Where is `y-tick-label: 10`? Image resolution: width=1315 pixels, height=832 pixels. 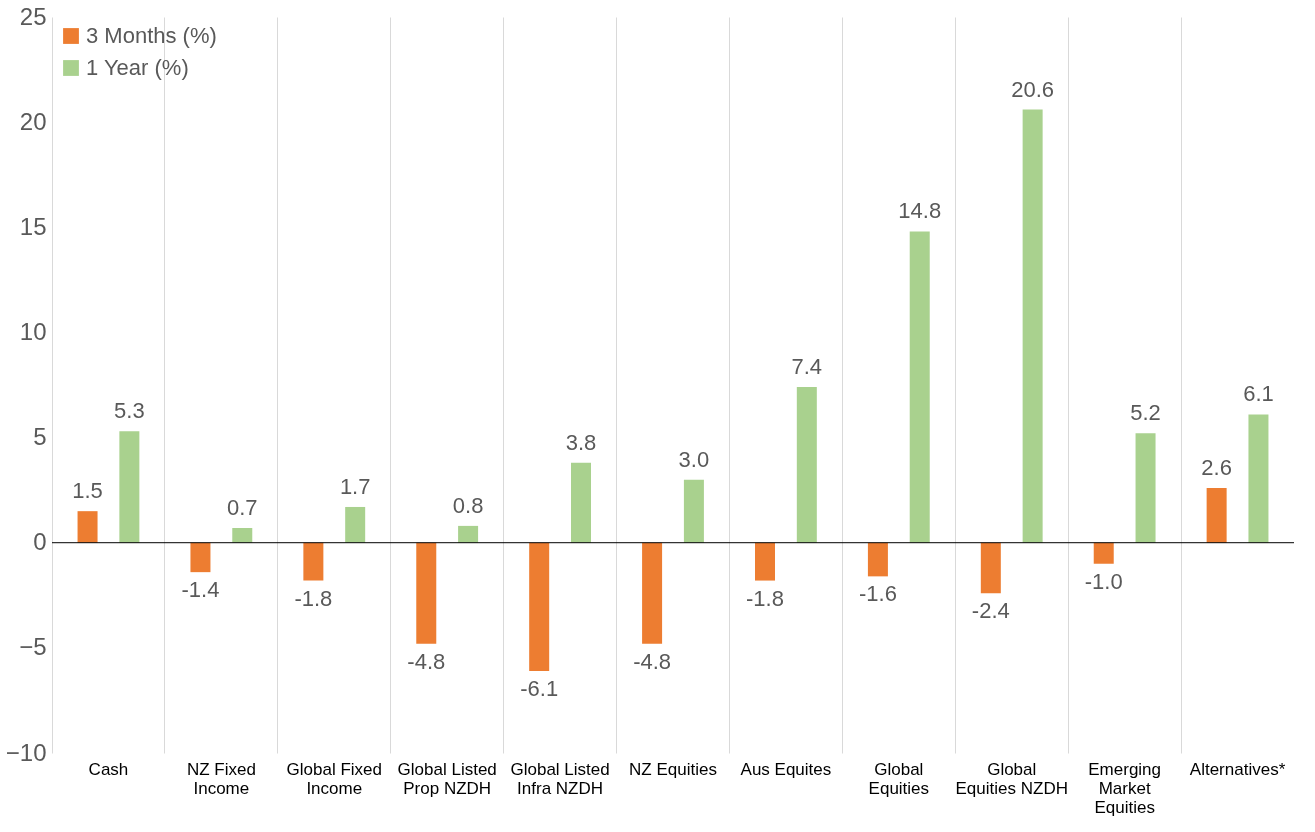
y-tick-label: 10 is located at coordinates (33, 331).